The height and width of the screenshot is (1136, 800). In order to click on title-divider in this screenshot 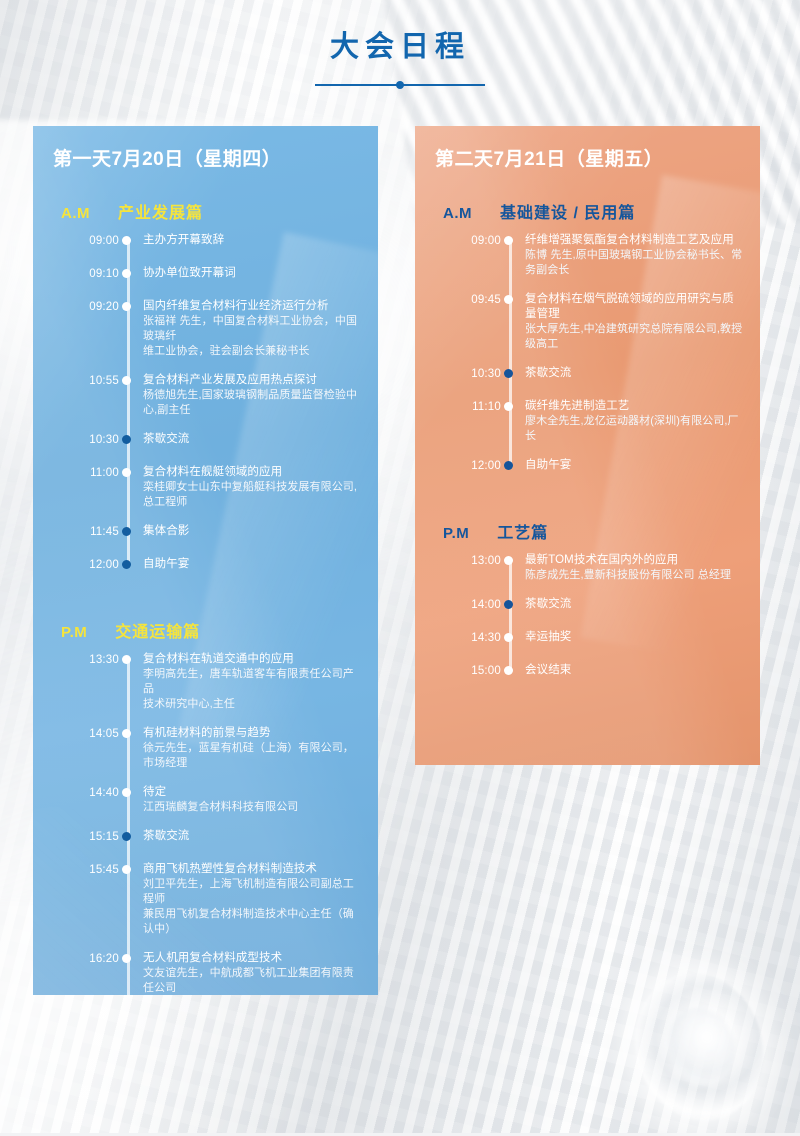, I will do `click(400, 85)`.